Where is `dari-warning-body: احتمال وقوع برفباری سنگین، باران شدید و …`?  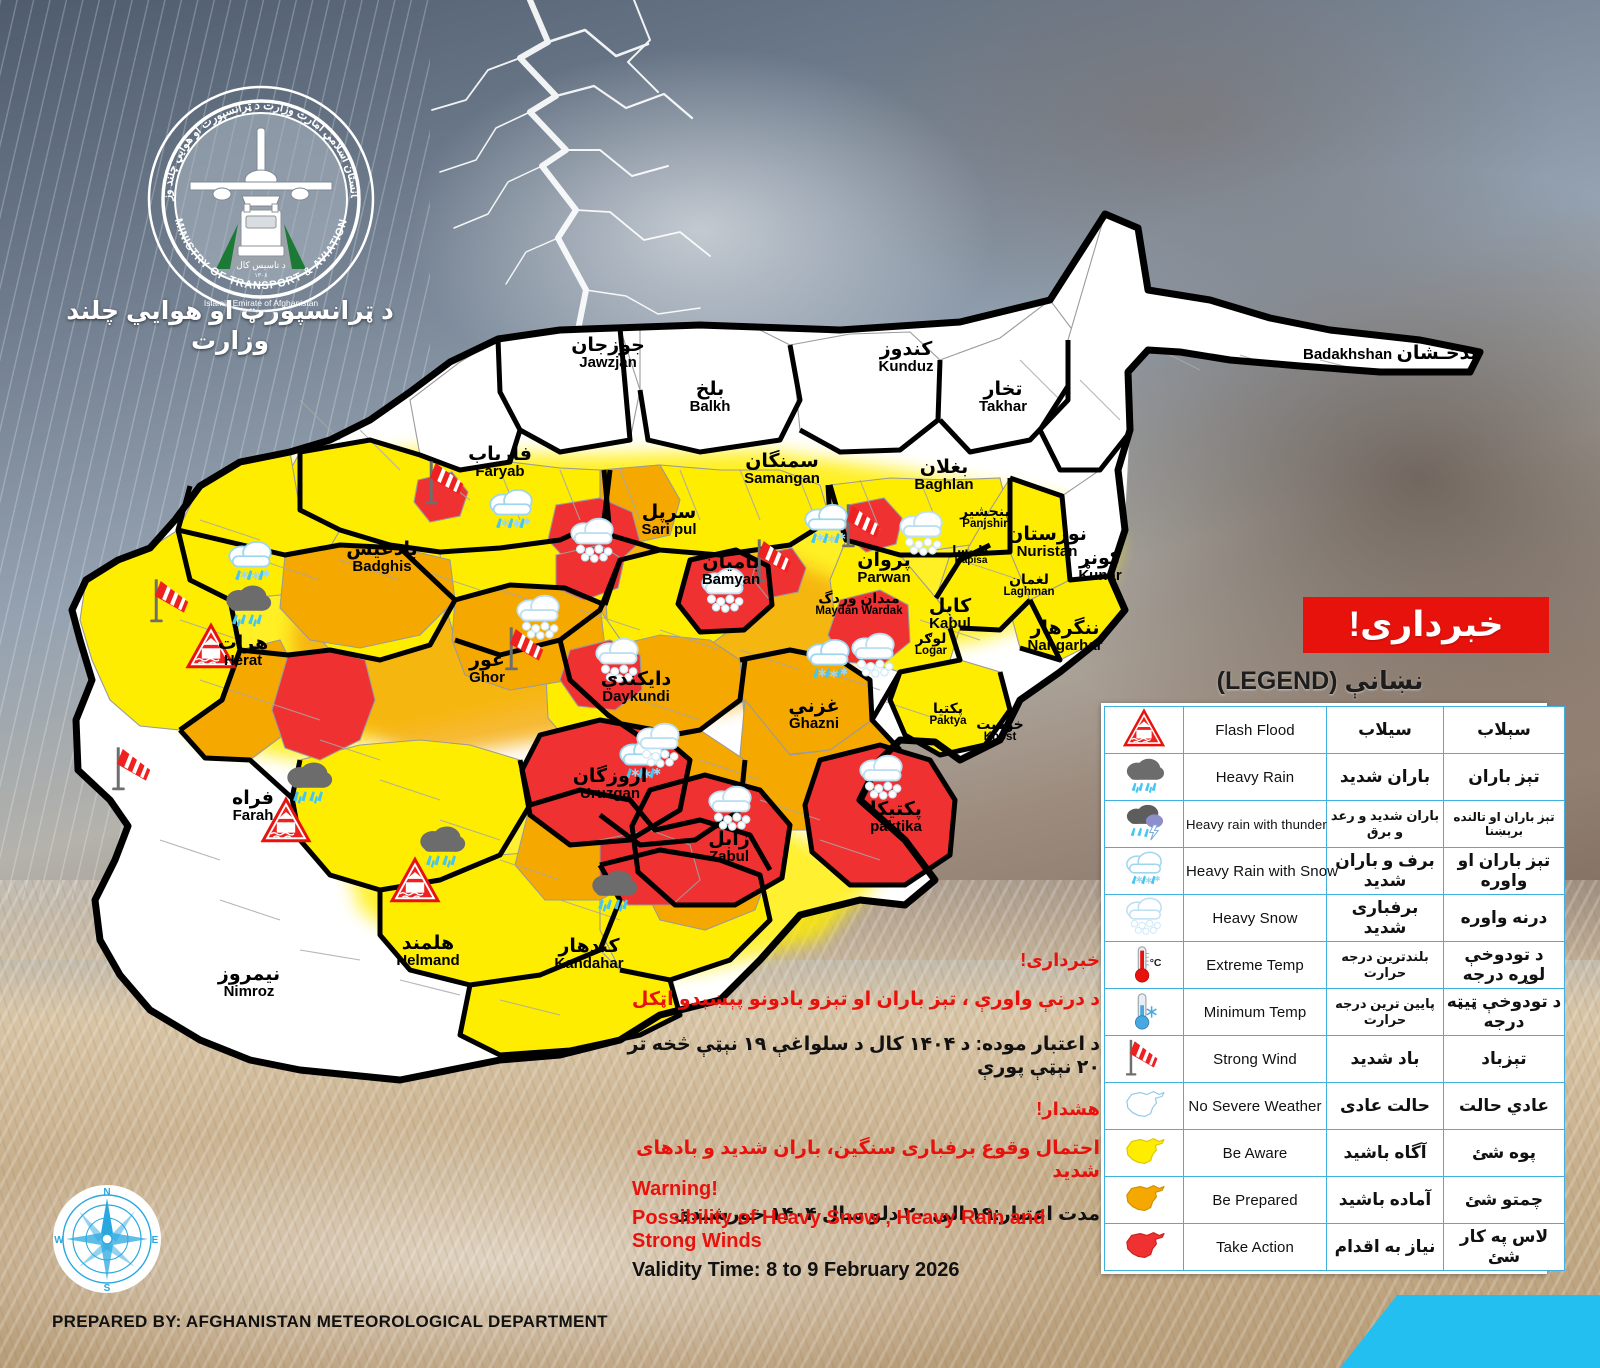 dari-warning-body: احتمال وقوع برفباری سنگین، باران شدید و … is located at coordinates (868, 1159).